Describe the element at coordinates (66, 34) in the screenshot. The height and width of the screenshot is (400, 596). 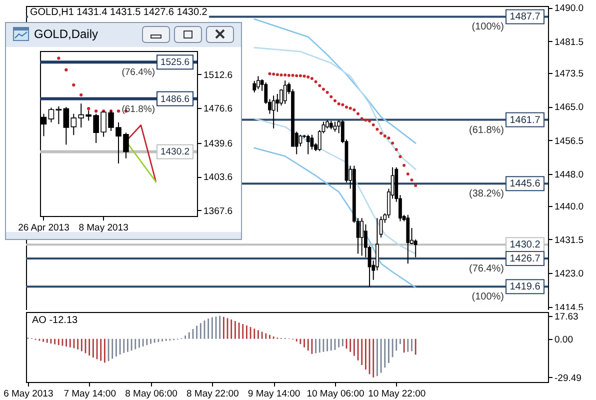
I see `chart-title: GOLD,Daily` at that location.